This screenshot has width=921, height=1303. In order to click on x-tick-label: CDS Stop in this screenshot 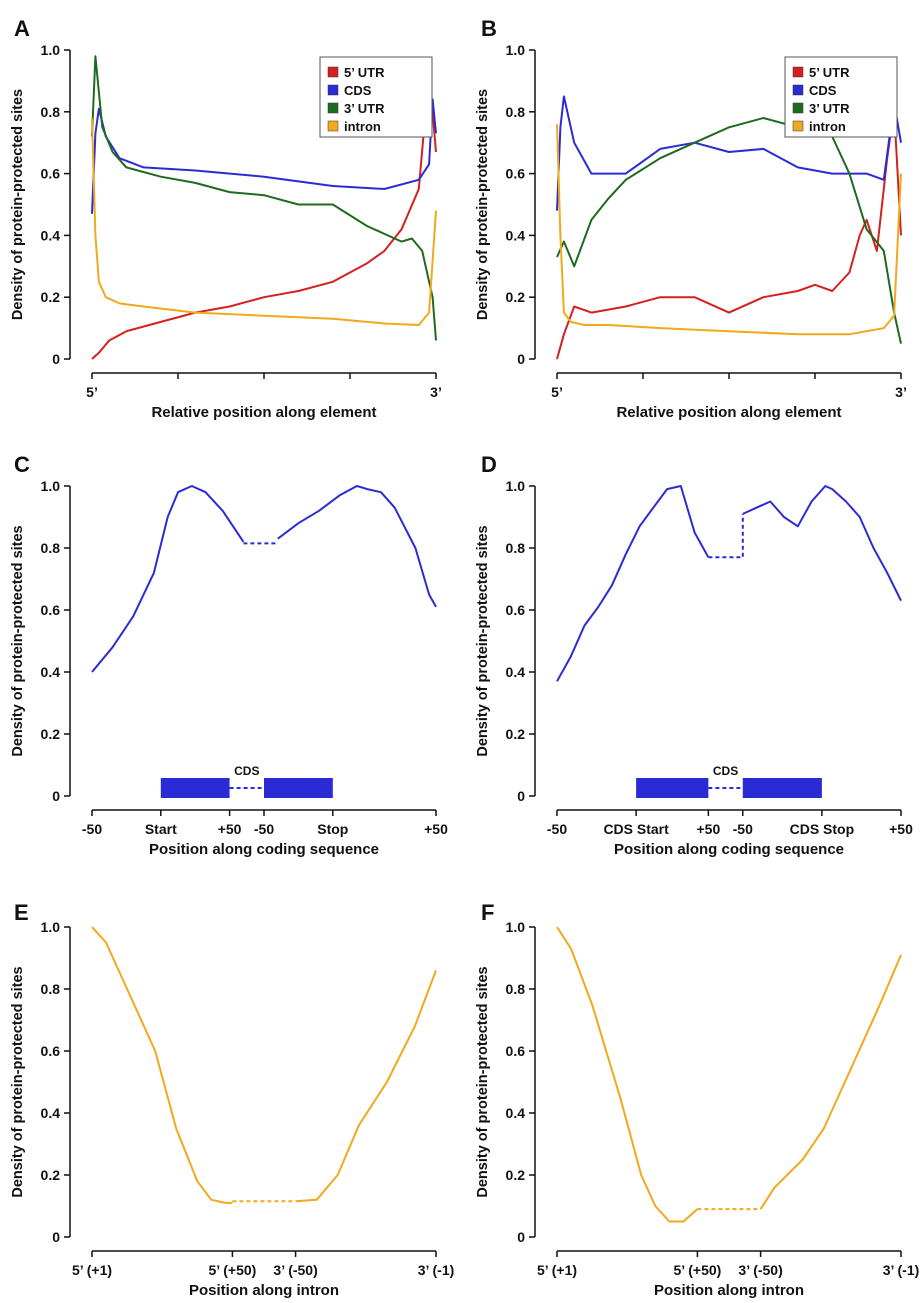, I will do `click(822, 829)`.